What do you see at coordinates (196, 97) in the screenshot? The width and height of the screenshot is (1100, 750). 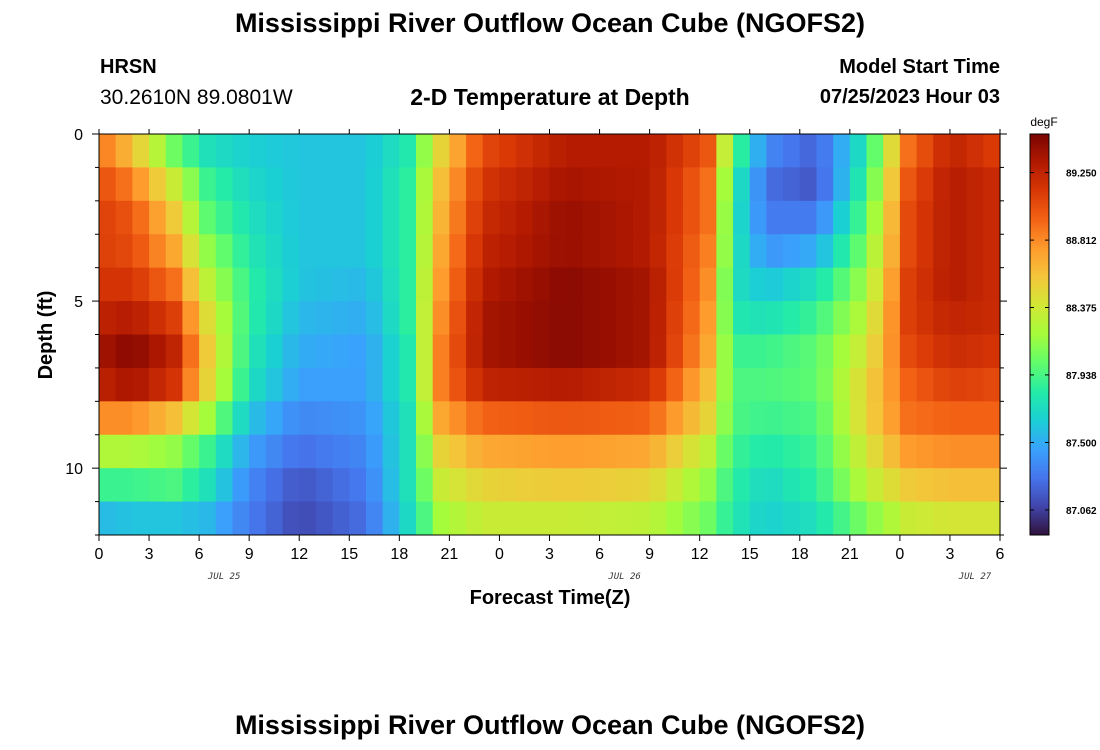 I see `station-coordinates: 30.2610N 89.0801W` at bounding box center [196, 97].